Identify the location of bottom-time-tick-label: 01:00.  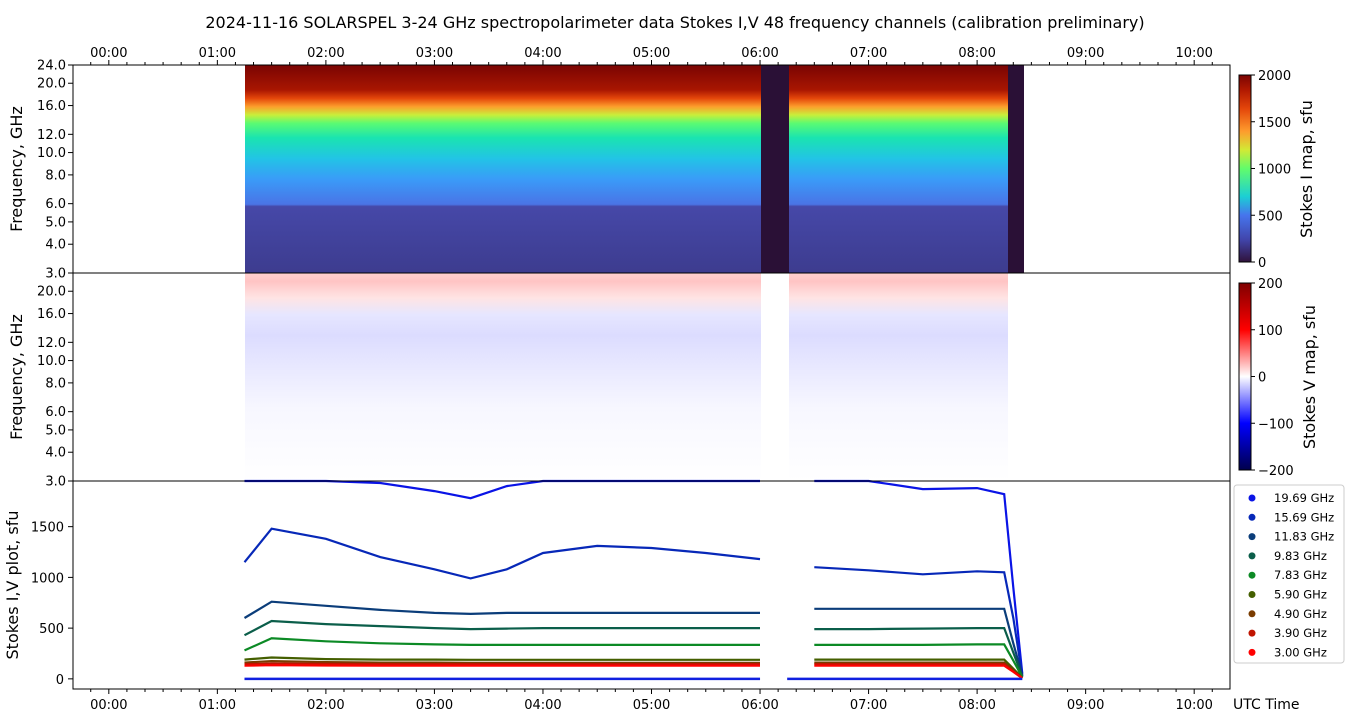
(217, 705).